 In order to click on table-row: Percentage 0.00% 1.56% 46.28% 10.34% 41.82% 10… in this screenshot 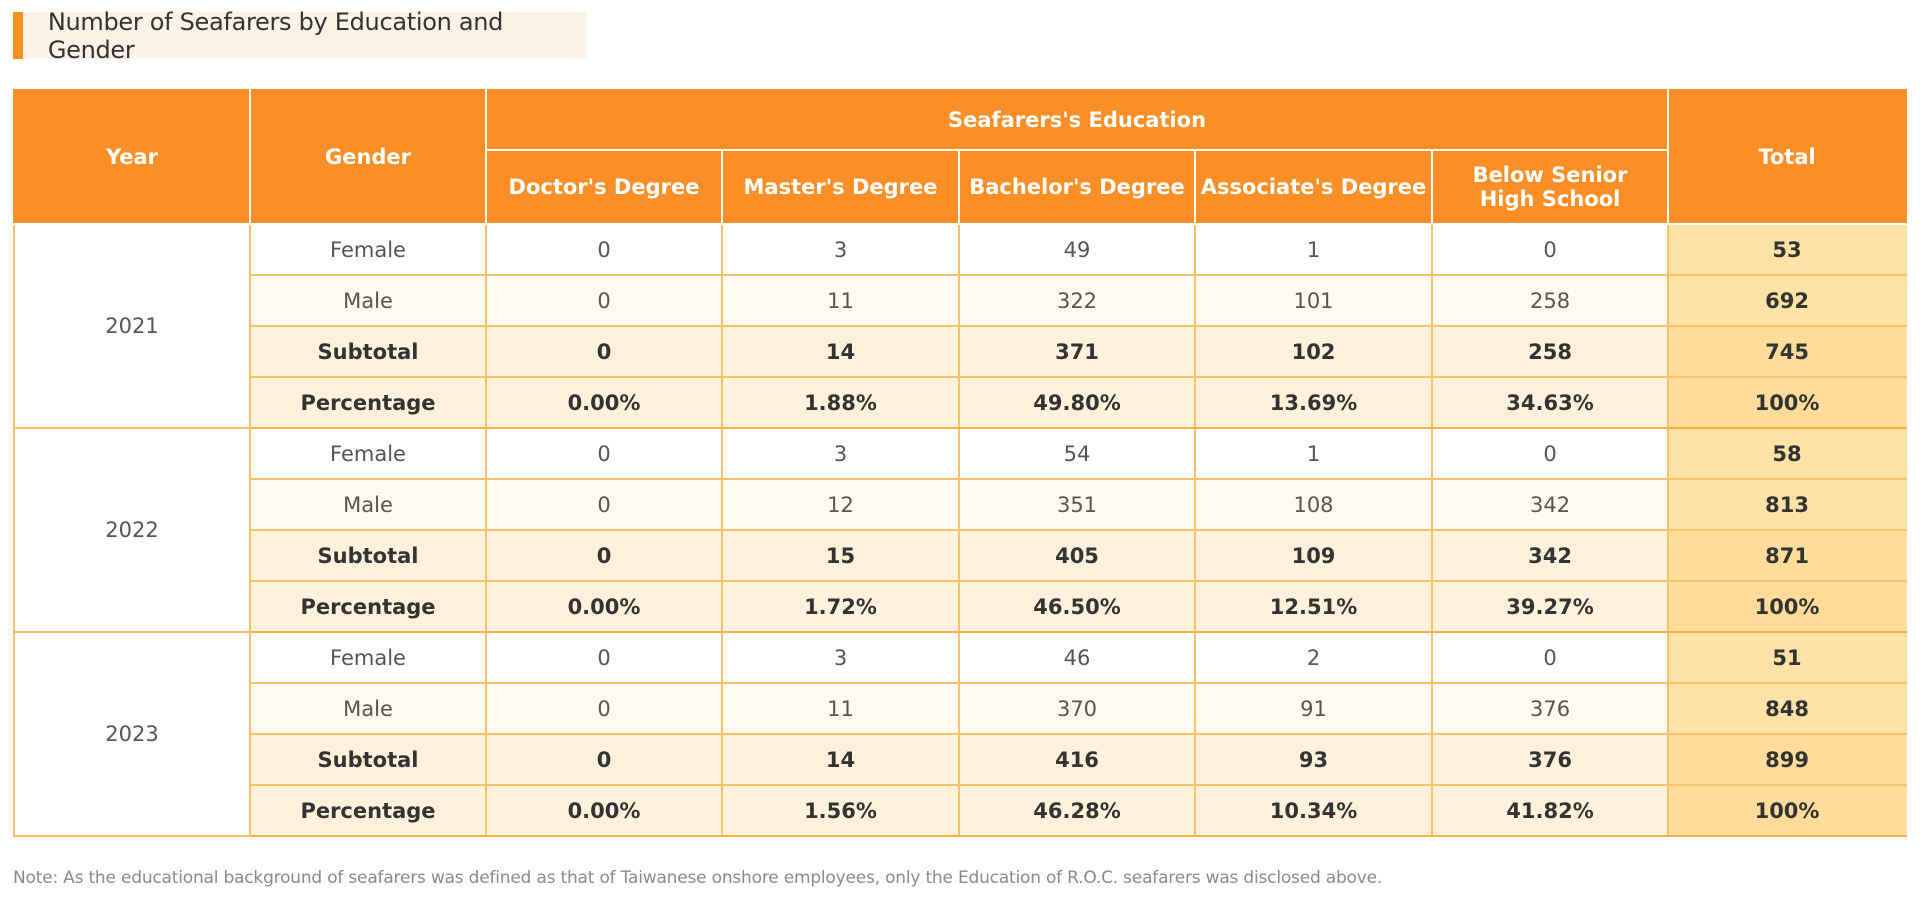, I will do `click(961, 810)`.